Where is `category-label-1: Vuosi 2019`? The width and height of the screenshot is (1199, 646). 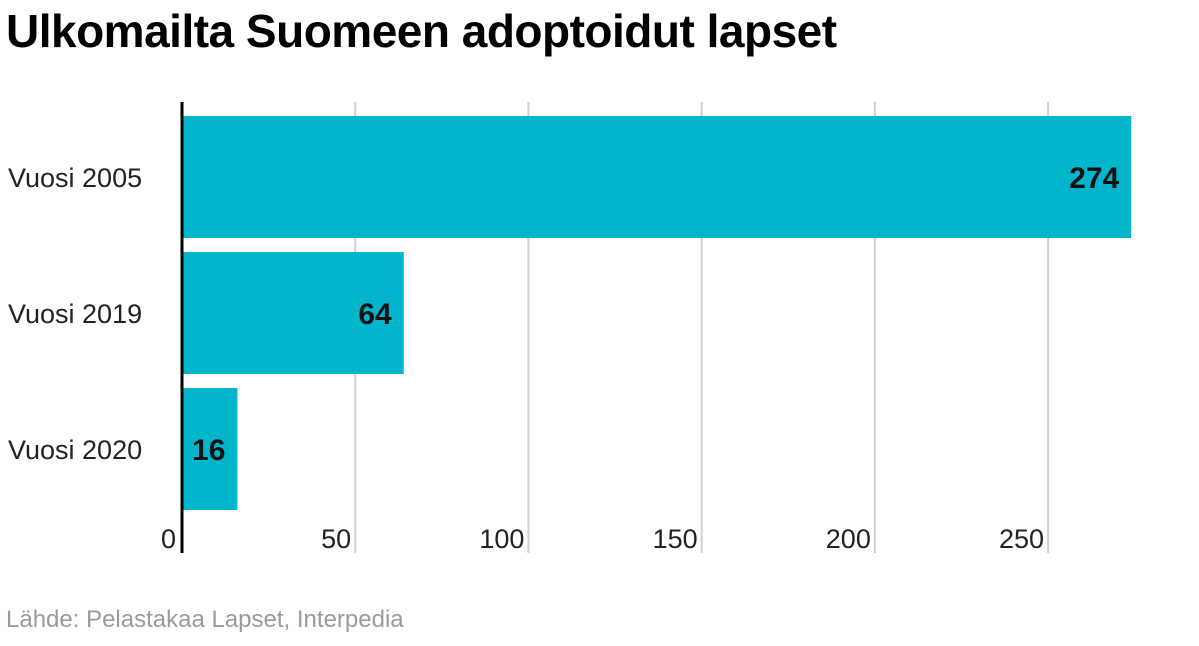
category-label-1: Vuosi 2019 is located at coordinates (75, 314).